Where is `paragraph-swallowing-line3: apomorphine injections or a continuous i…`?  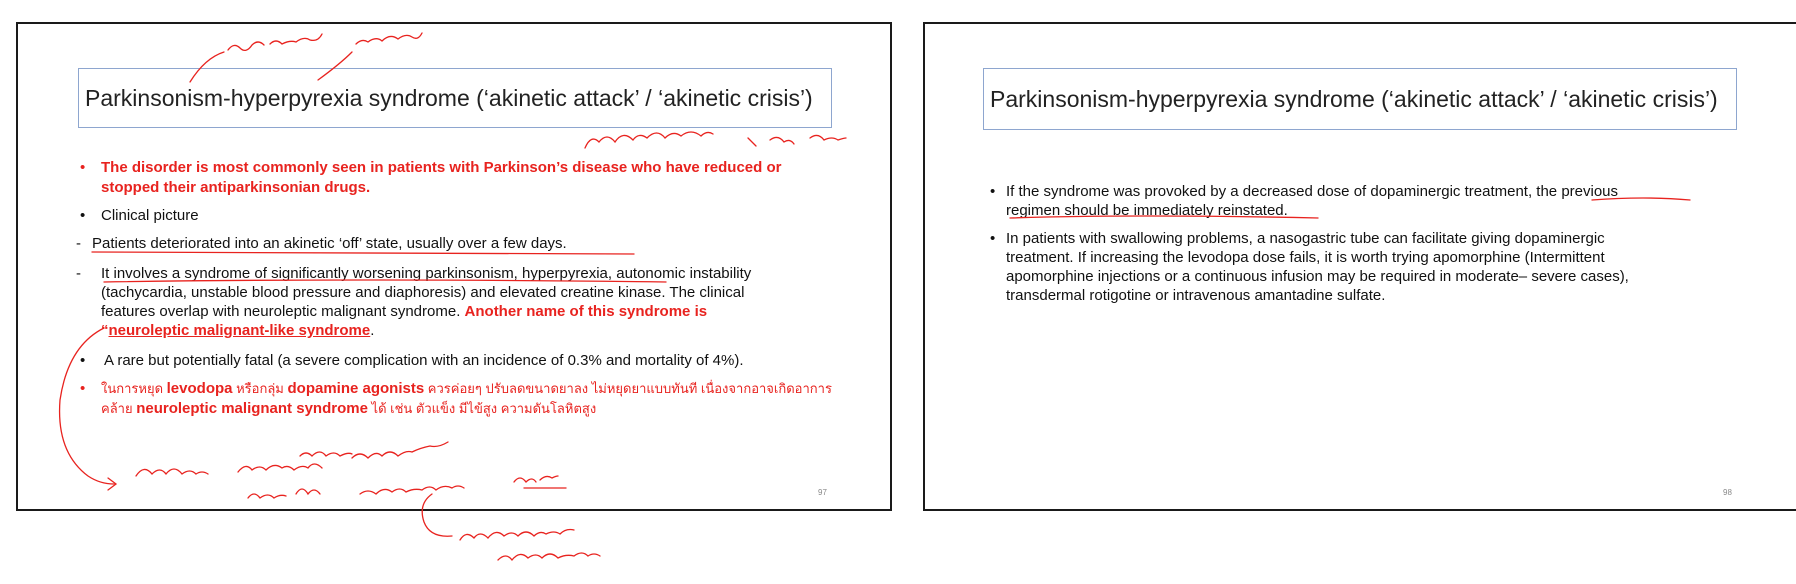
paragraph-swallowing-line3: apomorphine injections or a continuous i… is located at coordinates (1317, 276).